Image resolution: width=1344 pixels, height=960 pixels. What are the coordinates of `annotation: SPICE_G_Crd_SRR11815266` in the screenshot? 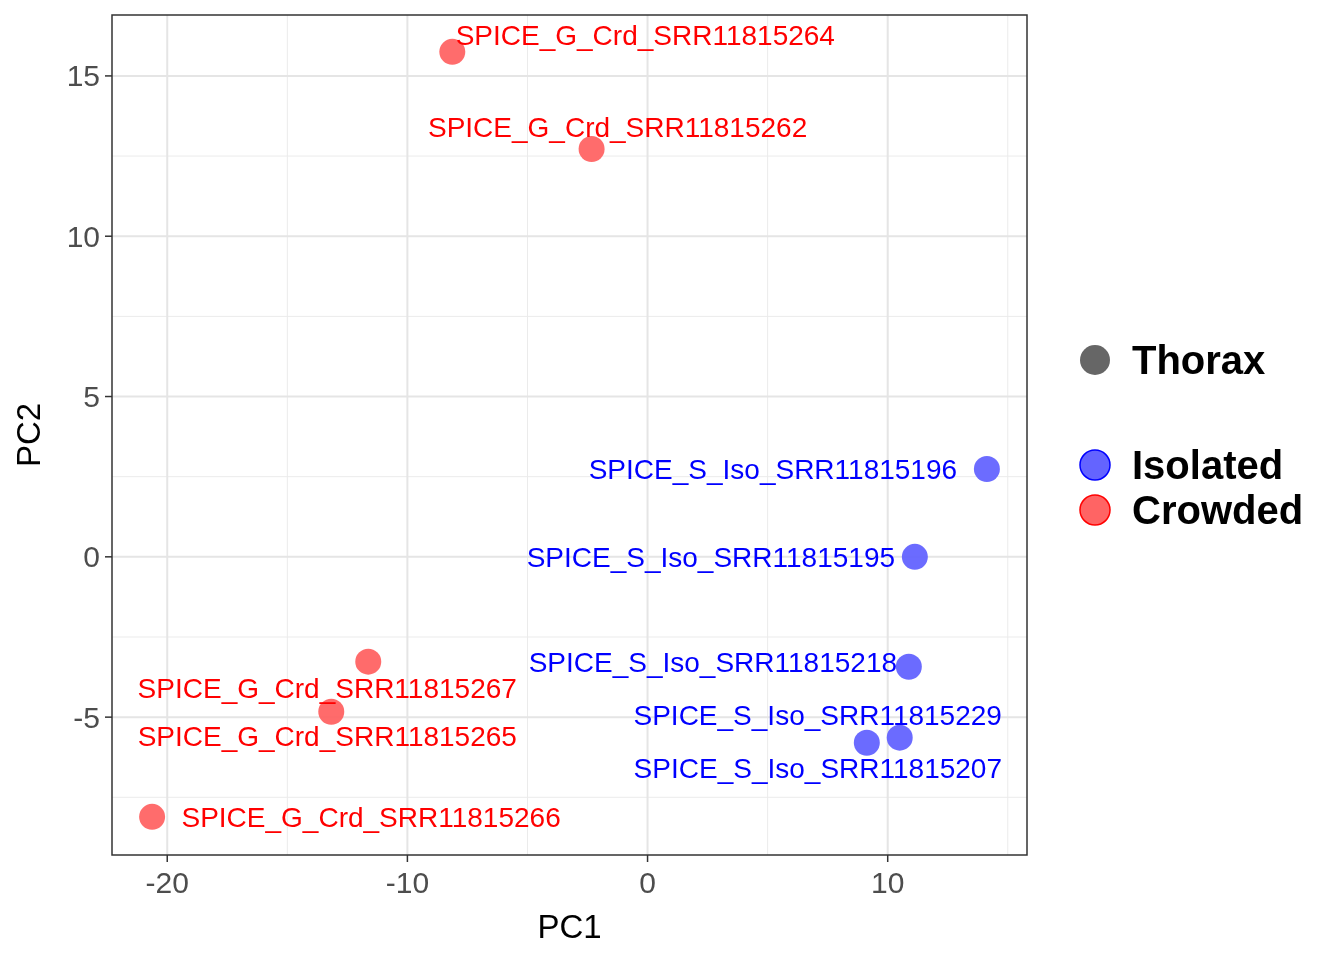 It's located at (371, 818).